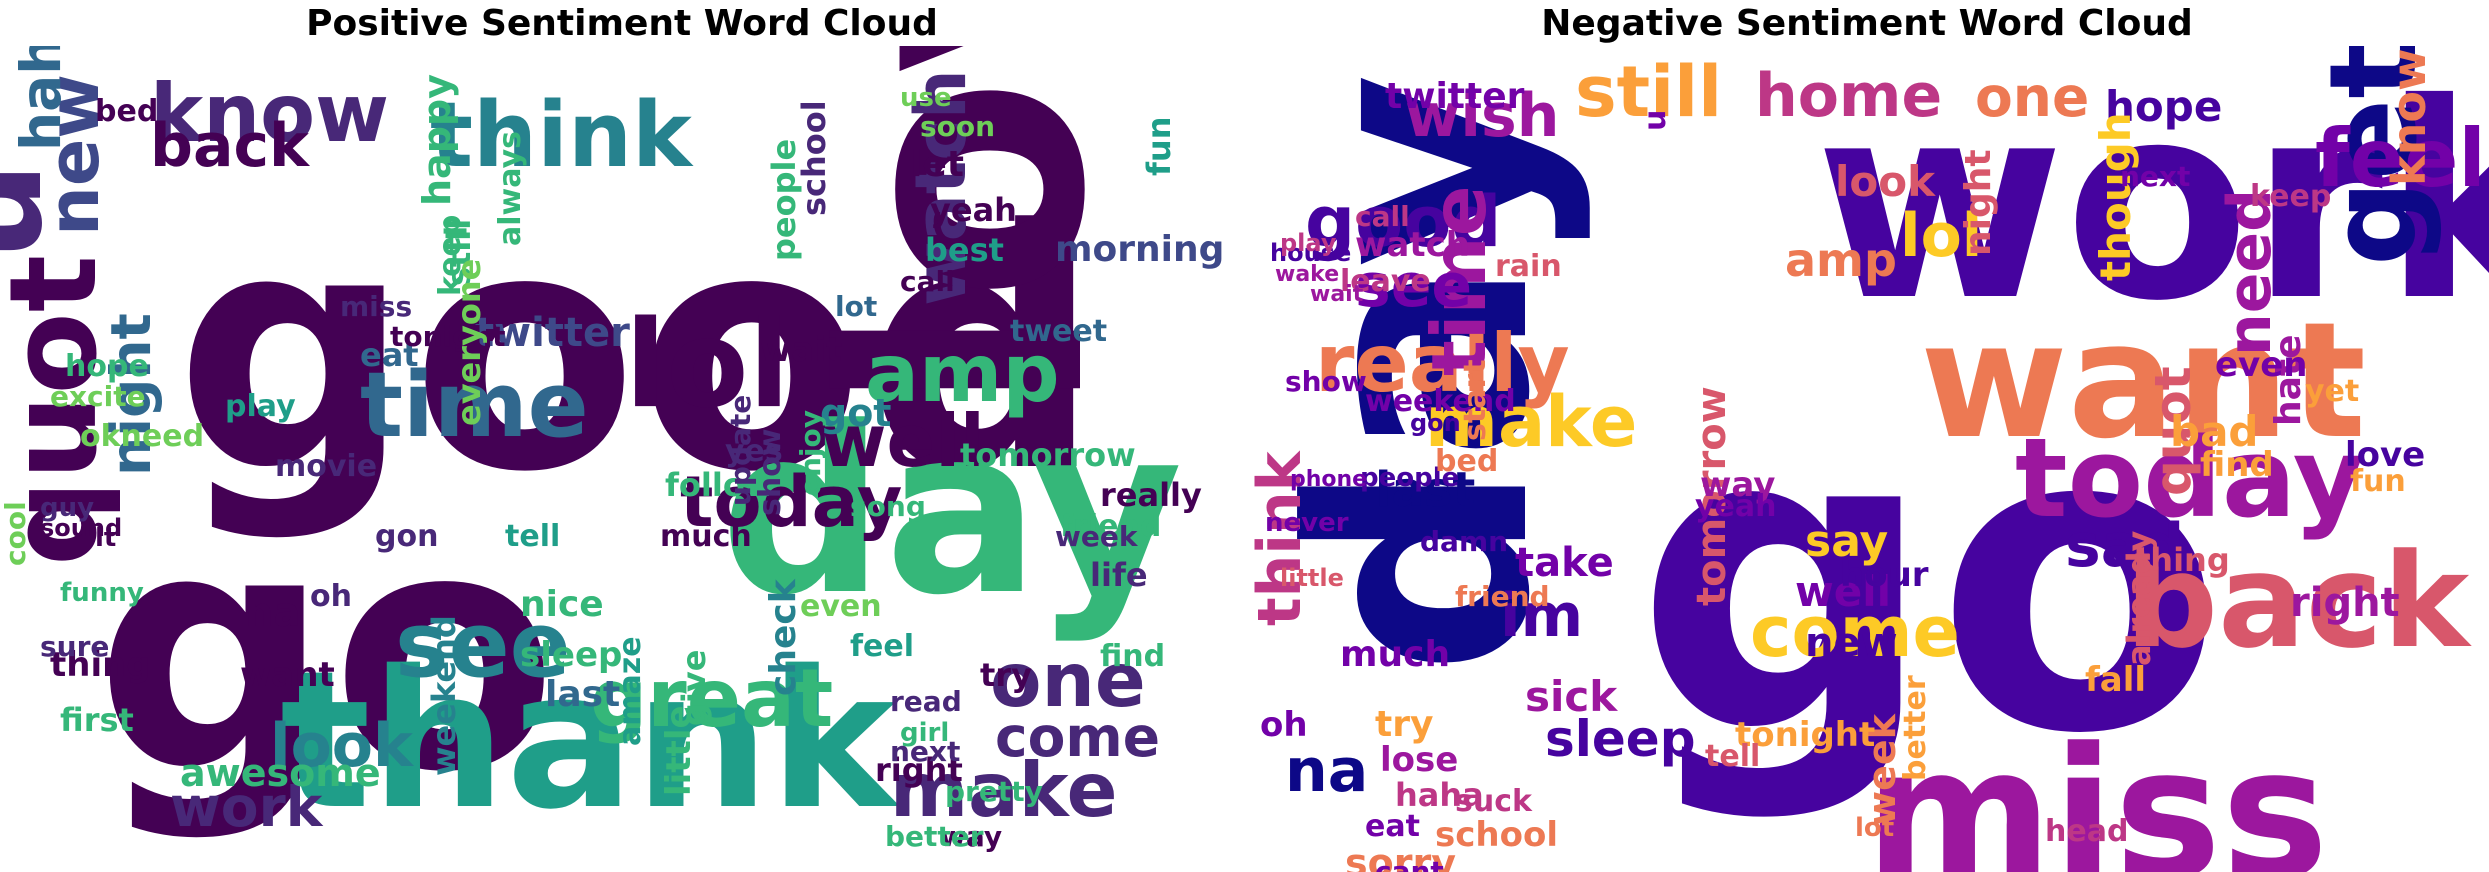 This screenshot has width=2489, height=872. What do you see at coordinates (882, 646) in the screenshot?
I see `word-feel: feel` at bounding box center [882, 646].